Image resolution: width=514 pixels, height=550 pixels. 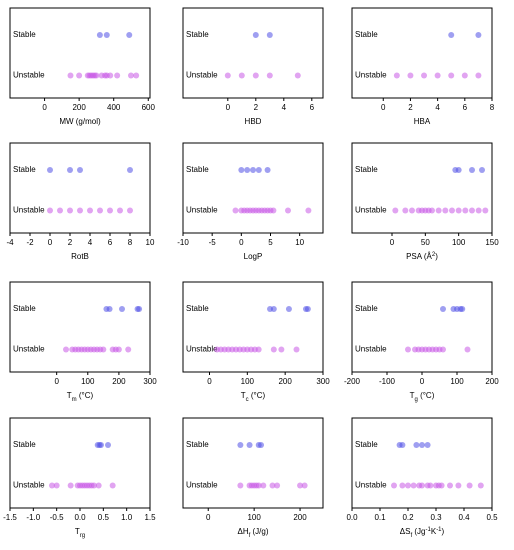 What do you see at coordinates (80, 532) in the screenshot?
I see `x-axis-label: Trg` at bounding box center [80, 532].